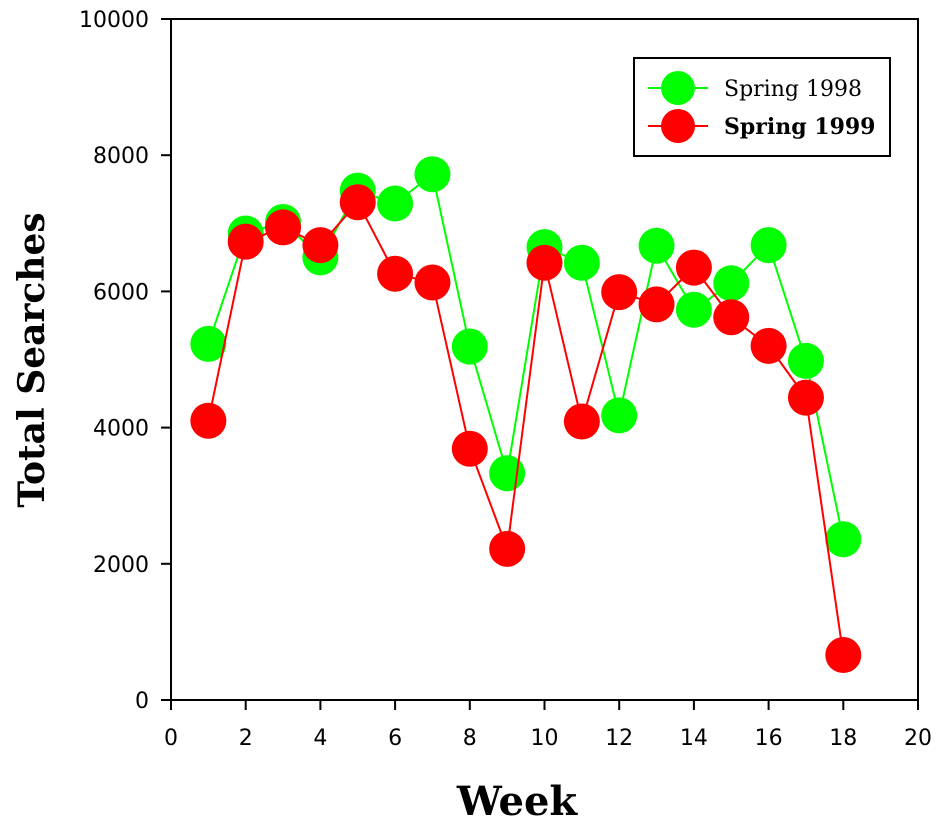 Image resolution: width=937 pixels, height=822 pixels. What do you see at coordinates (800, 127) in the screenshot?
I see `legend-label-spring-1999: Spring 1999` at bounding box center [800, 127].